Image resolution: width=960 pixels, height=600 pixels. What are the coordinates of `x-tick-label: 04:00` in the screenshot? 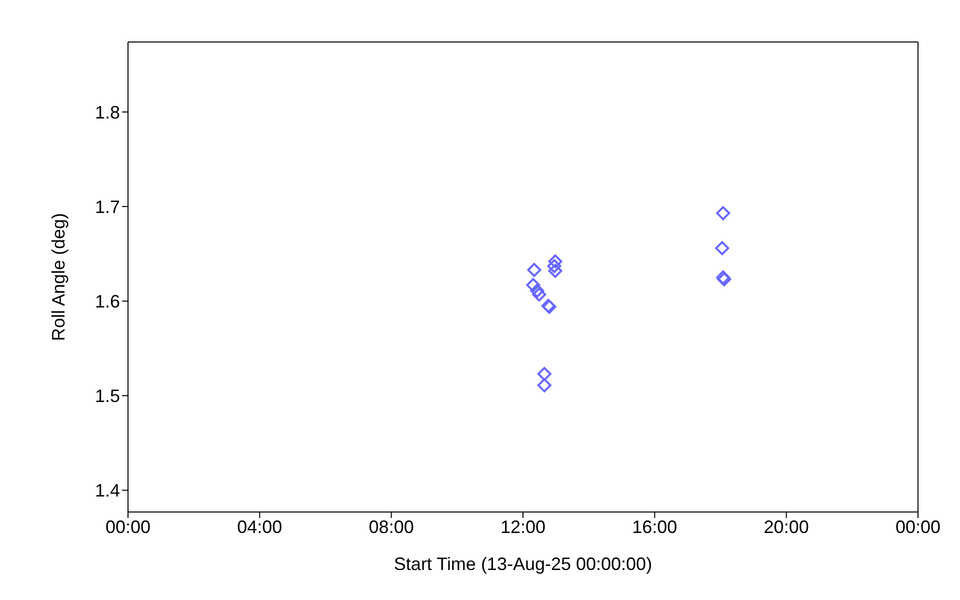 It's located at (259, 526).